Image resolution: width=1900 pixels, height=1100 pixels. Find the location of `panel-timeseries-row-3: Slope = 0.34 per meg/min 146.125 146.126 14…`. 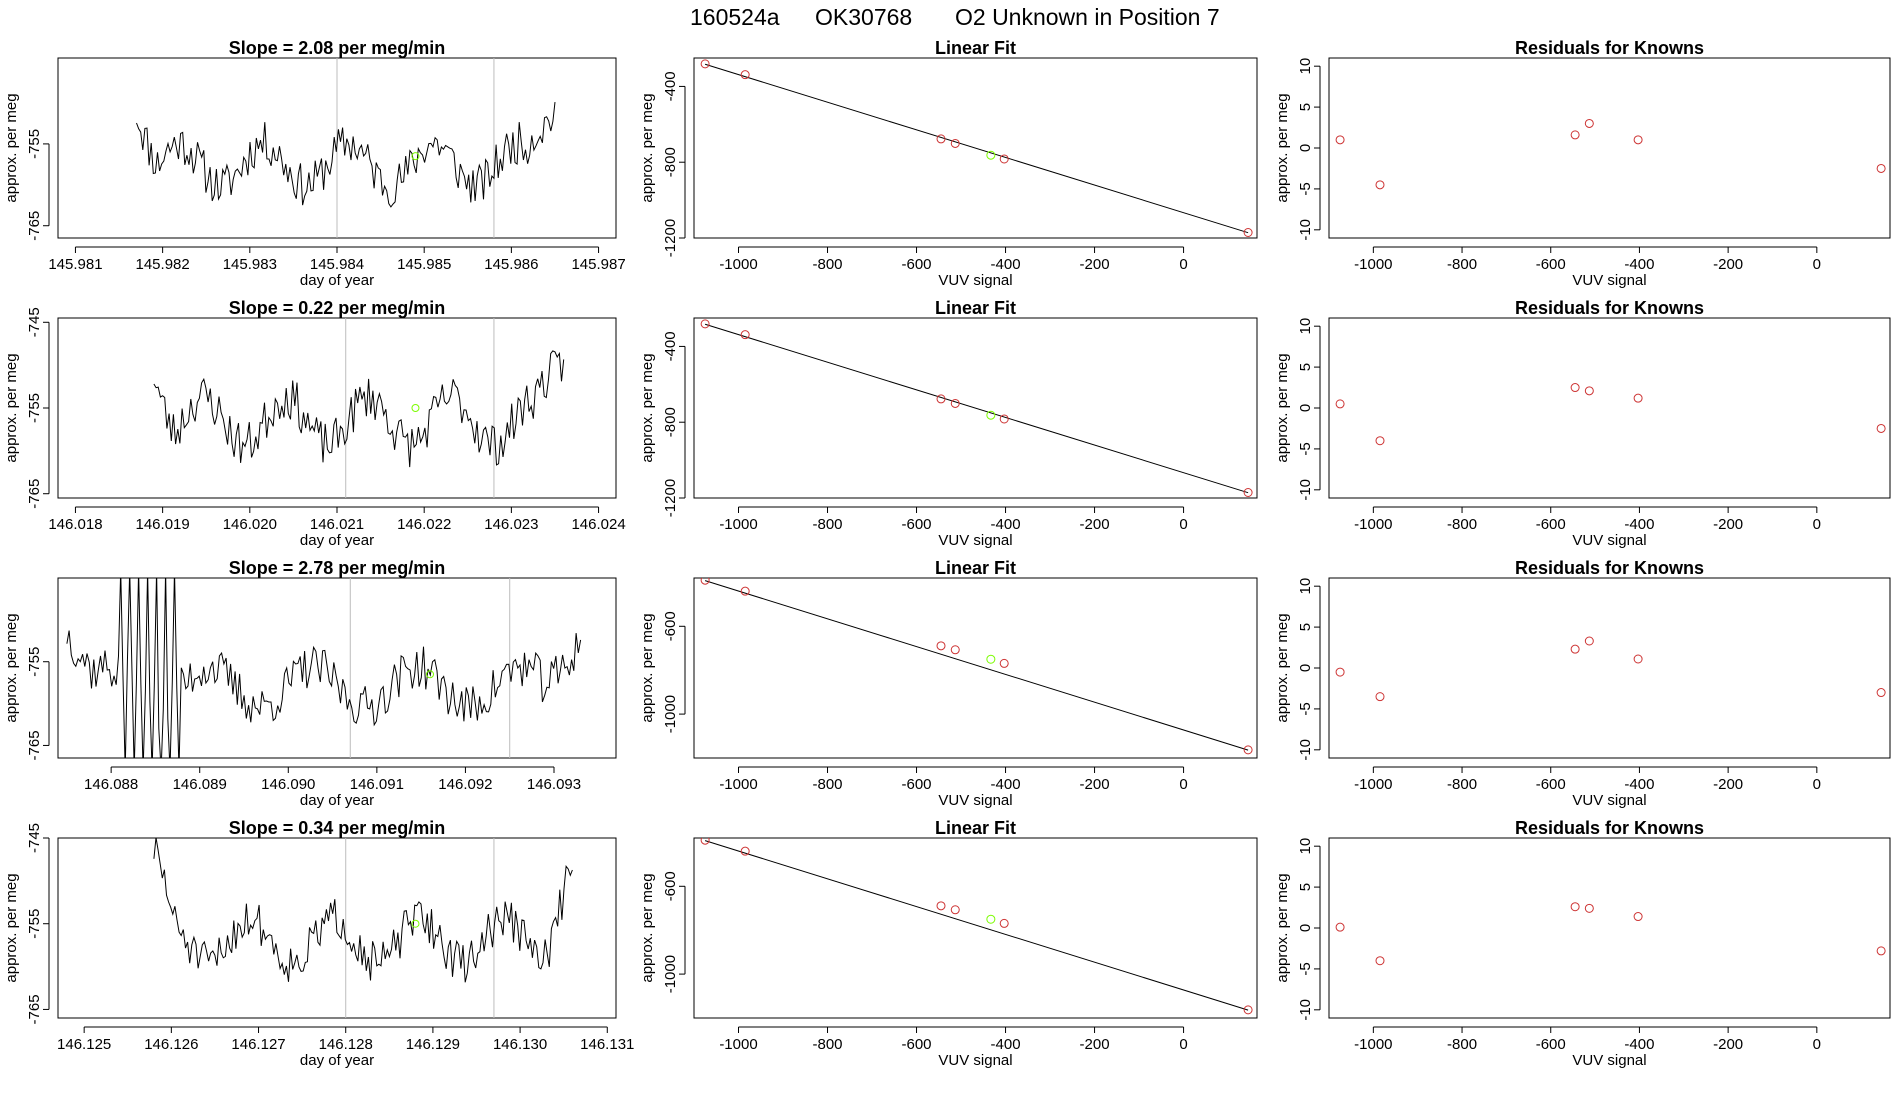

panel-timeseries-row-3: Slope = 0.34 per meg/min 146.125 146.126 14… is located at coordinates (318, 943).